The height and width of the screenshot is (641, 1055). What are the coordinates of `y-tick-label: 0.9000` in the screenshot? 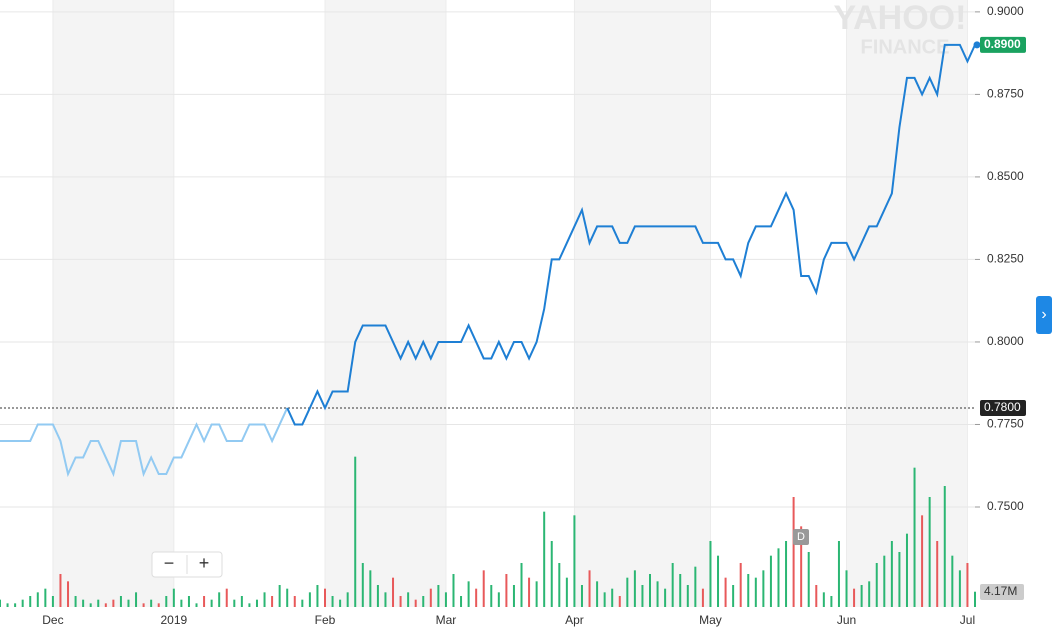 It's located at (1005, 11).